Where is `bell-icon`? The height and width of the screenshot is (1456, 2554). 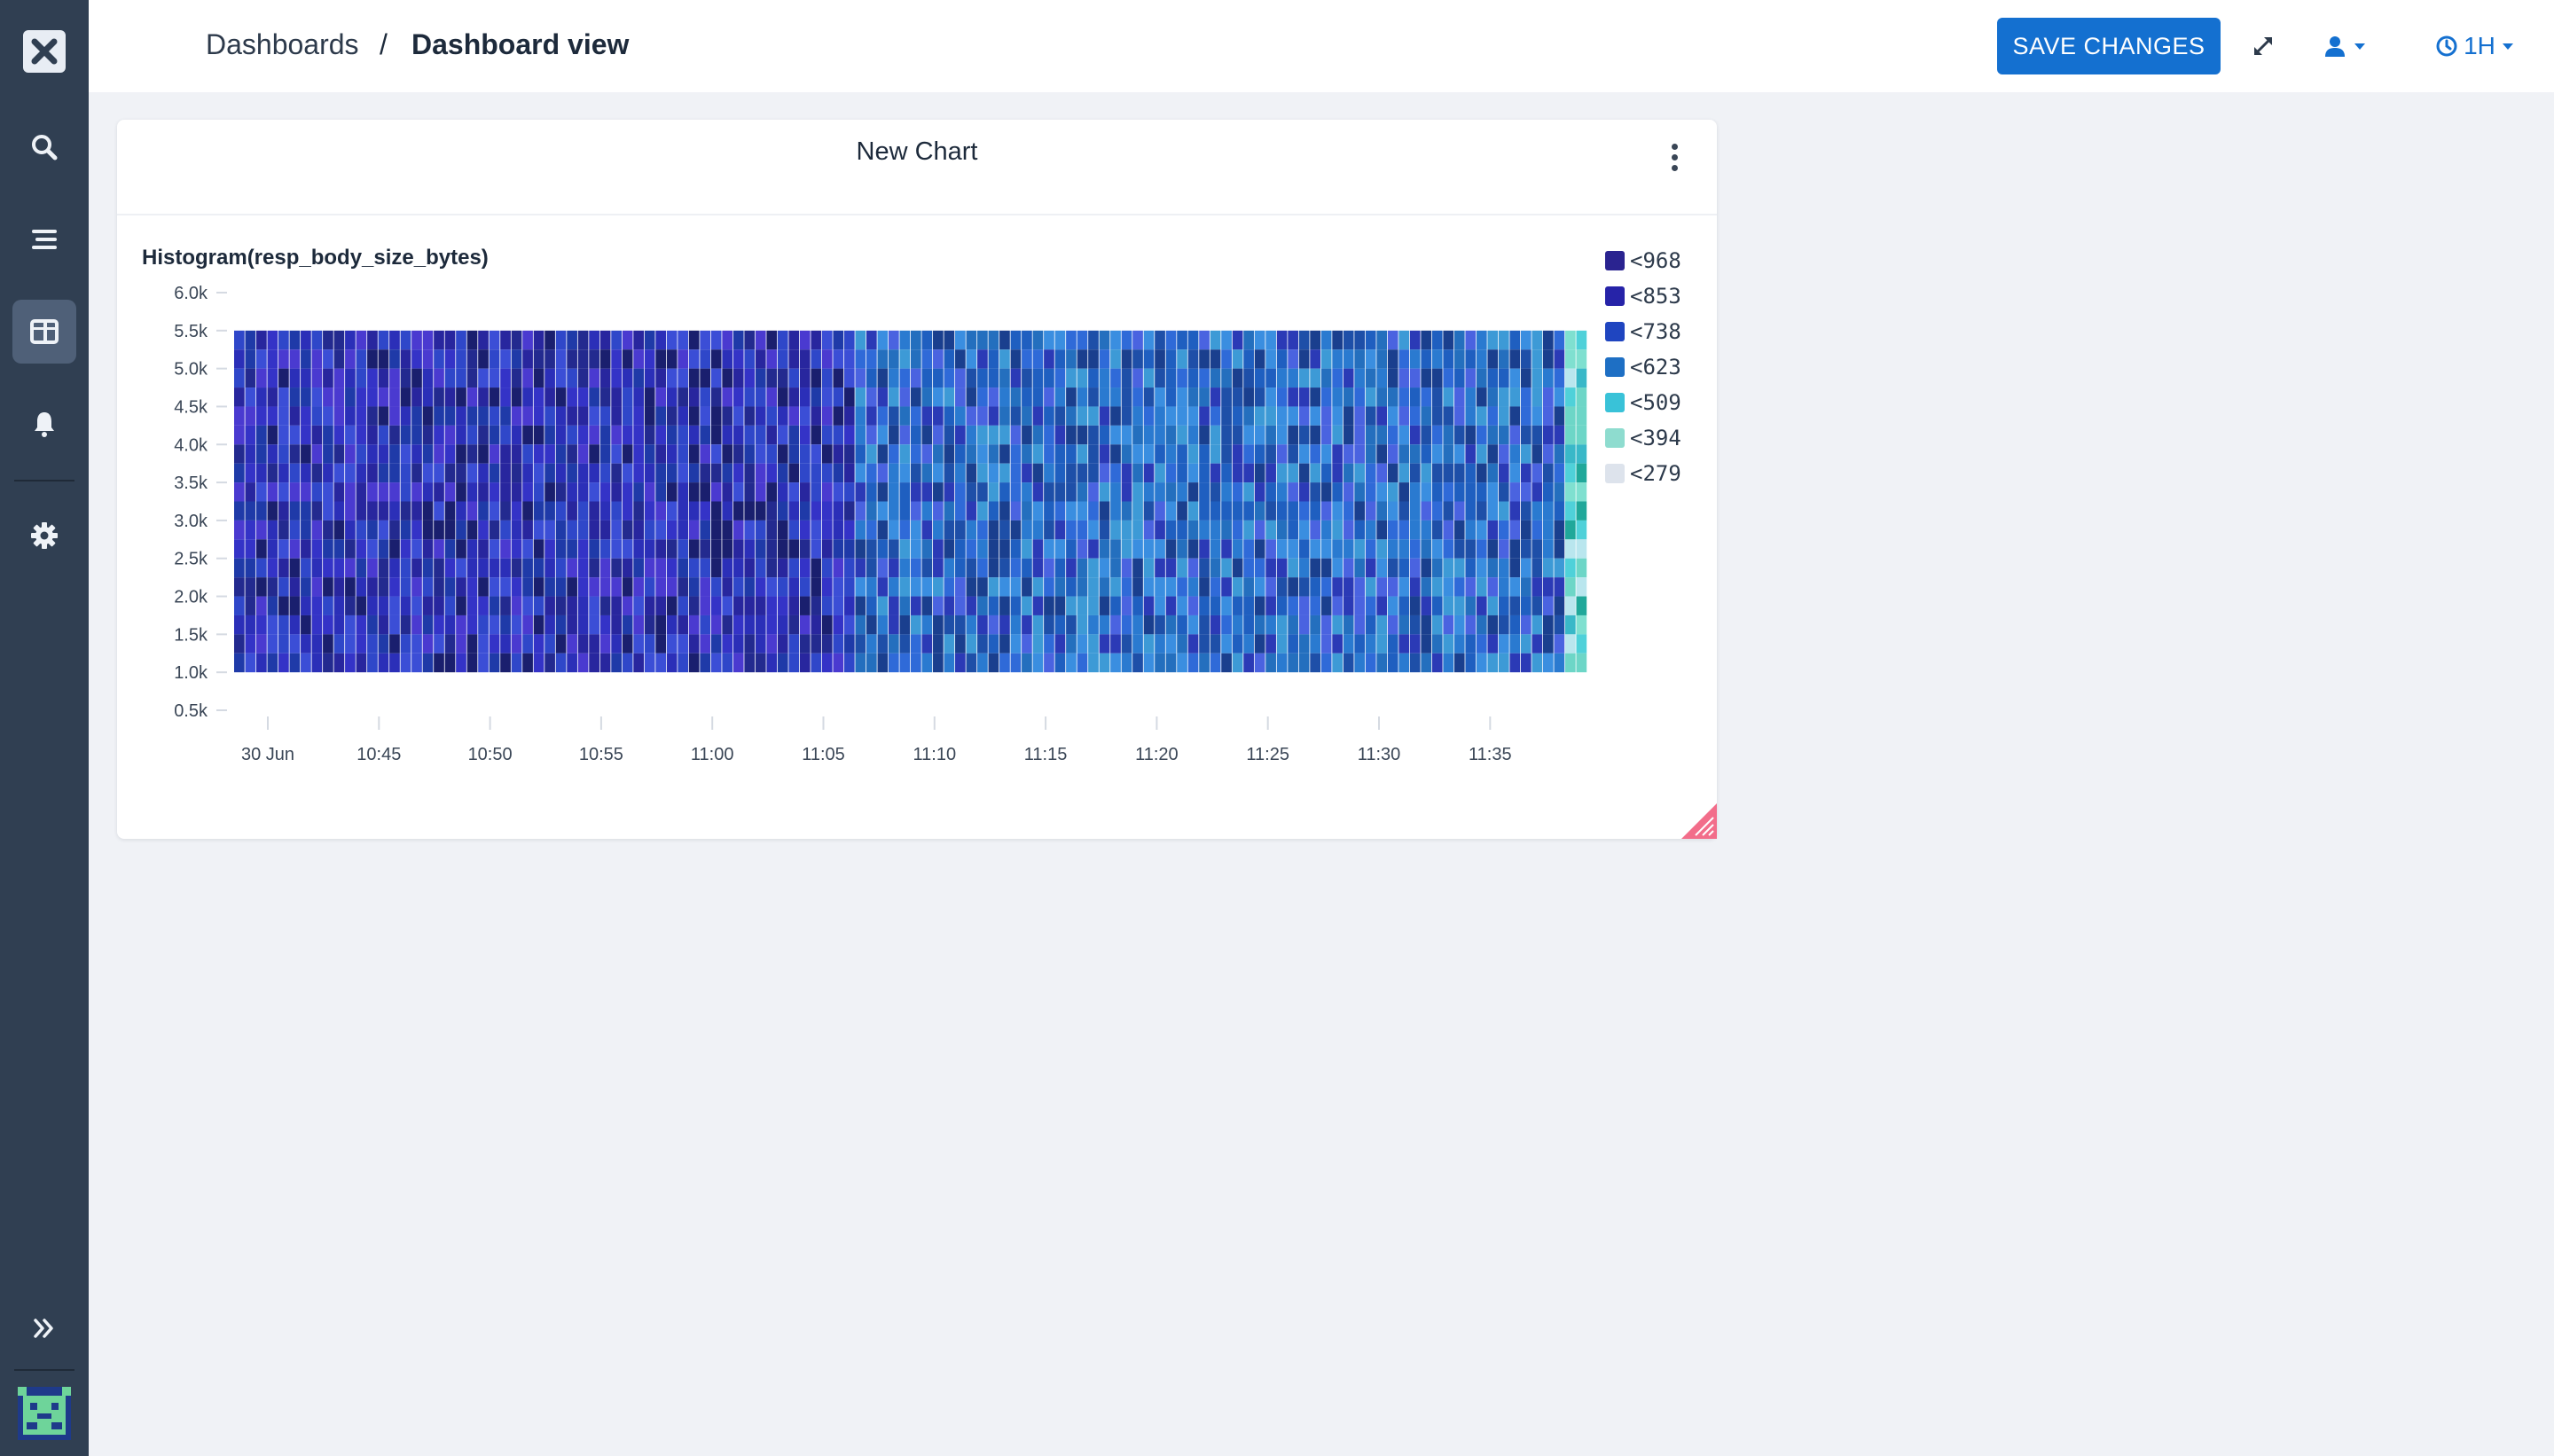
bell-icon is located at coordinates (44, 424).